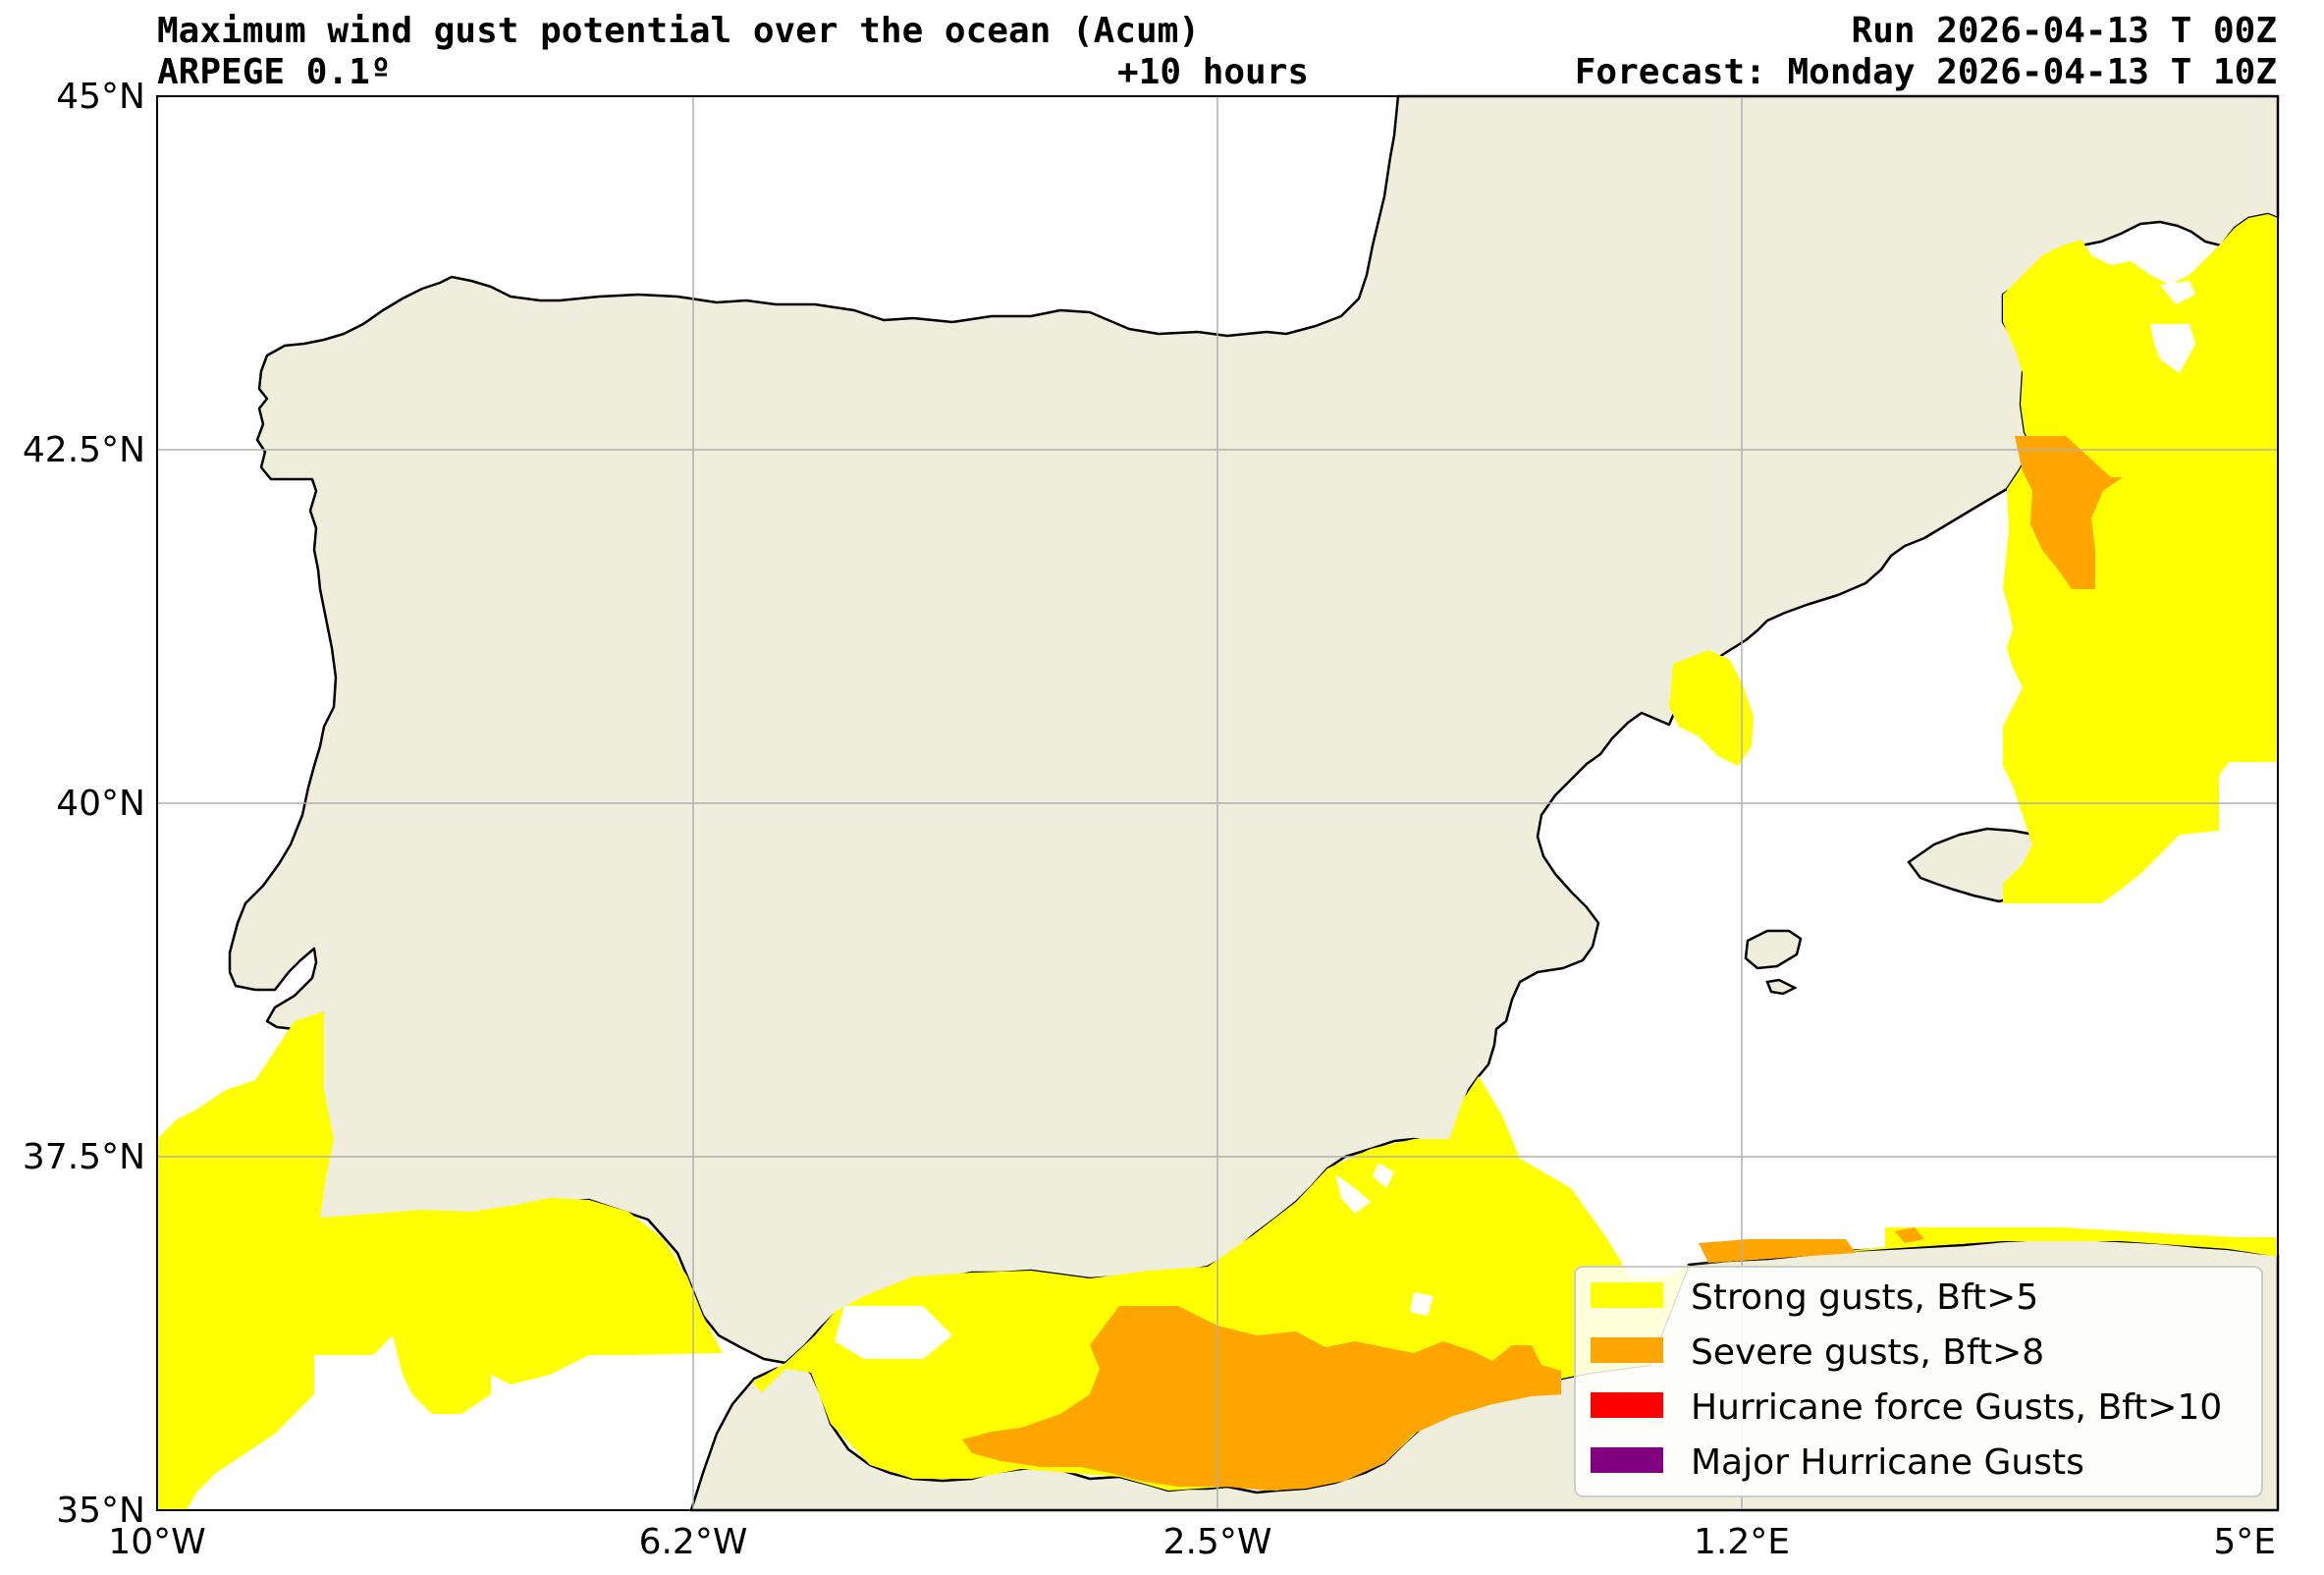 The width and height of the screenshot is (2324, 1575). I want to click on legend-swatch-strong, so click(1627, 1295).